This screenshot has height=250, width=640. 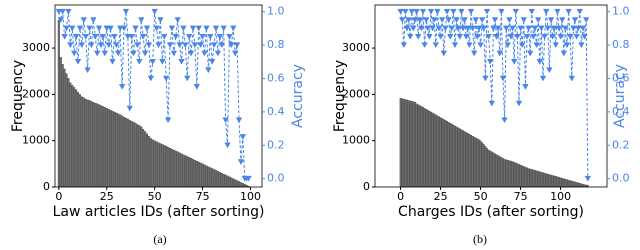 I want to click on y-tick-label: 1000, so click(x=36, y=140).